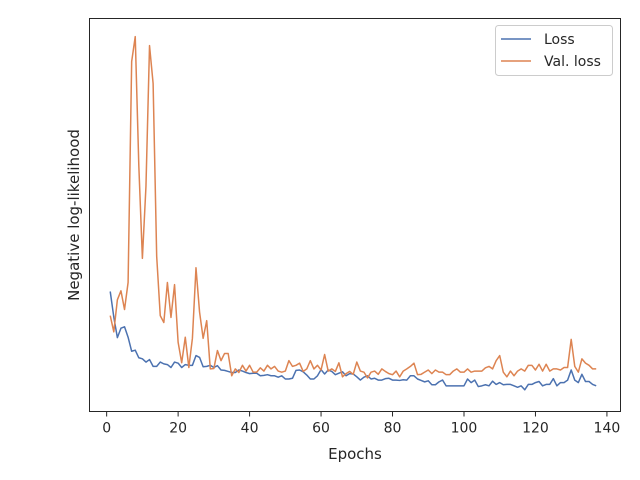  Describe the element at coordinates (361, 424) in the screenshot. I see `x-axis-ticks: 0 20 40 60 80 100 120 140` at that location.